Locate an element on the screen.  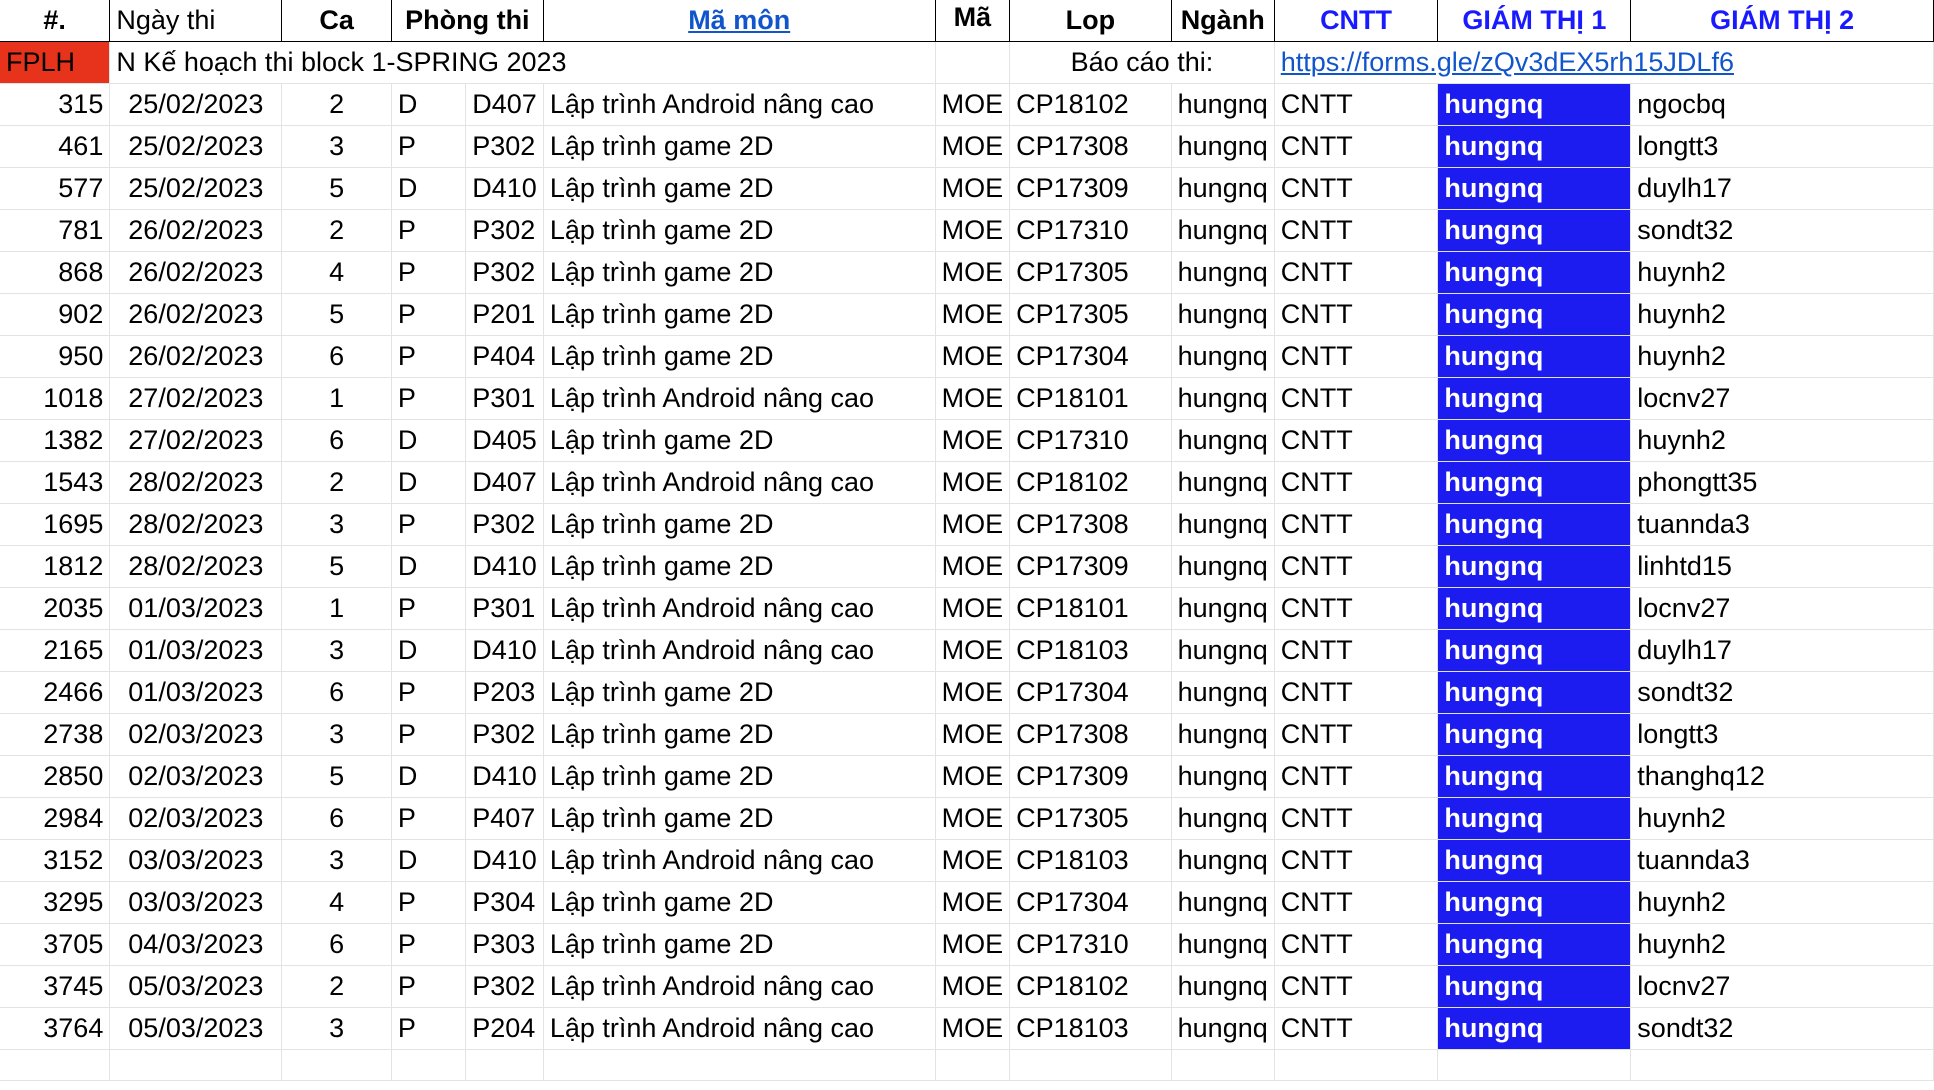
cell-num: 315 is located at coordinates (55, 104).